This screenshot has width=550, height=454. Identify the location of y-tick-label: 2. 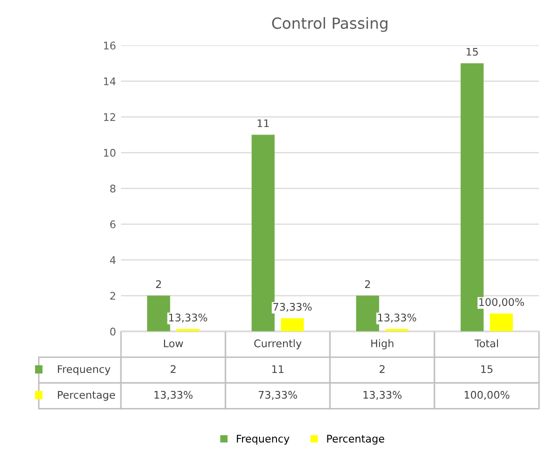
(113, 296).